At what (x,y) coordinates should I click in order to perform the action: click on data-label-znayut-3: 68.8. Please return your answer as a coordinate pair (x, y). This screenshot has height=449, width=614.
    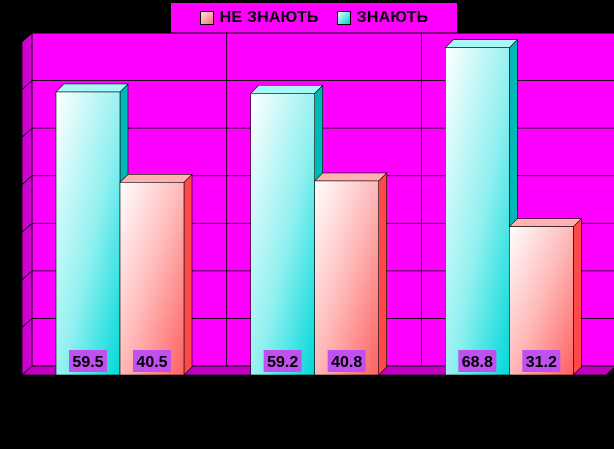
    Looking at the image, I should click on (477, 362).